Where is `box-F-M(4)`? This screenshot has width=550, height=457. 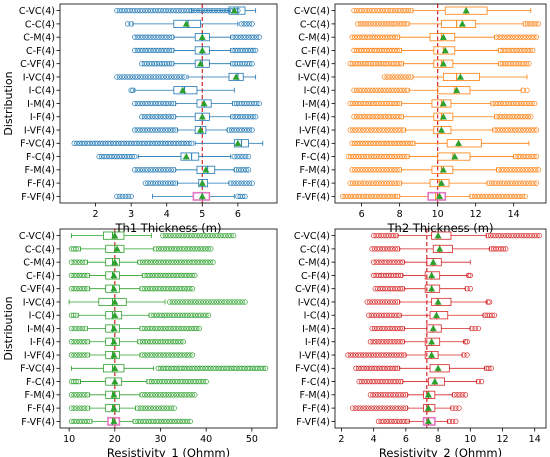
box-F-M(4) is located at coordinates (192, 169).